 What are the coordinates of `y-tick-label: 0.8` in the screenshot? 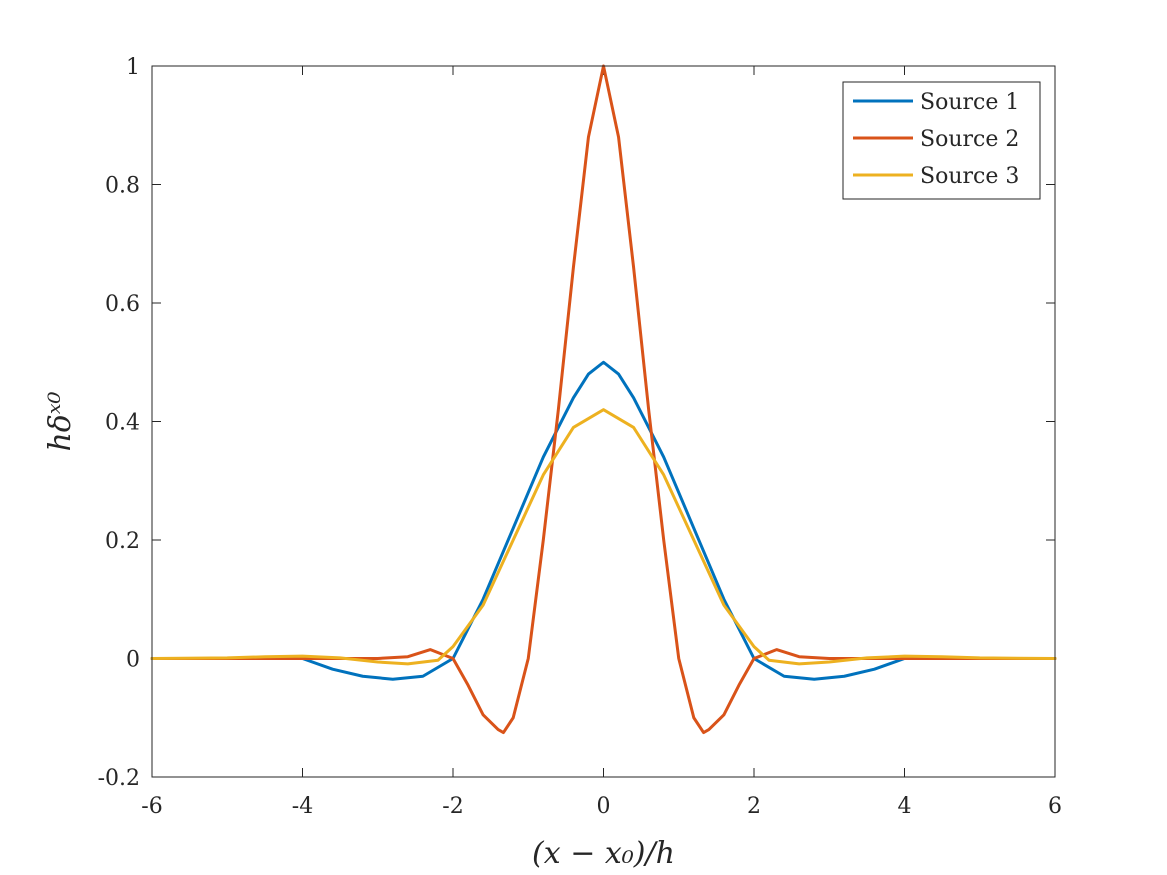 It's located at (122, 186).